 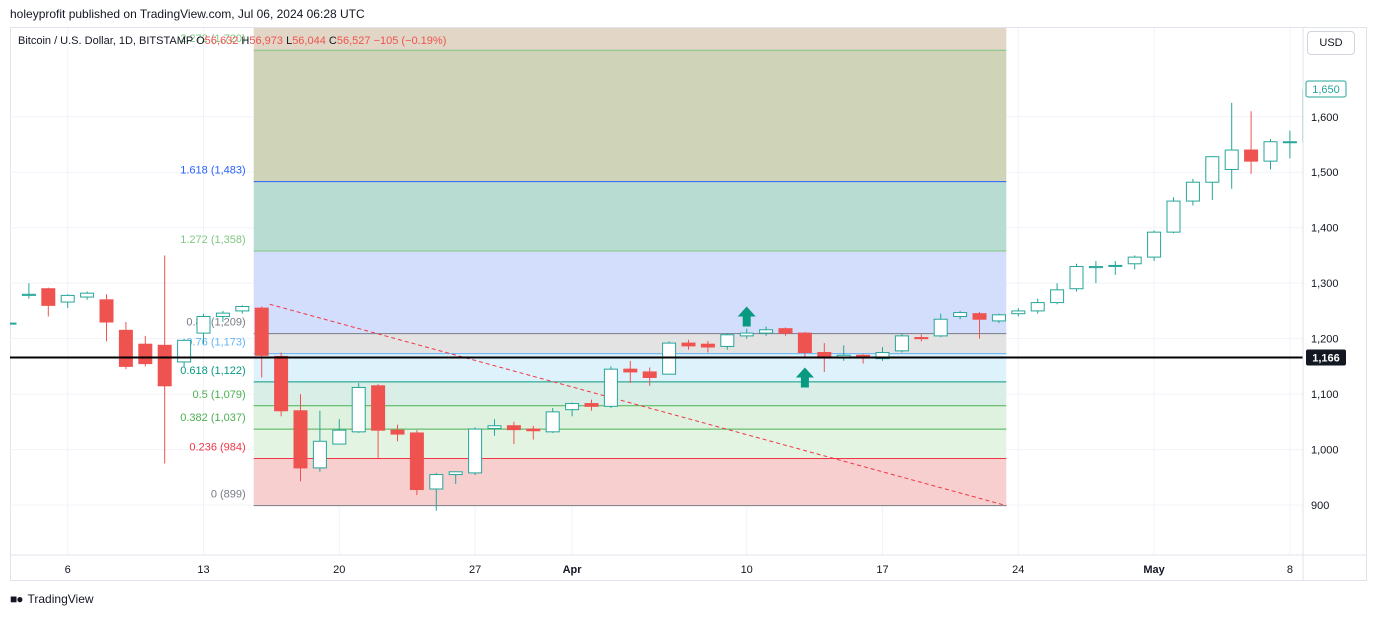 I want to click on horizontal-line-price-label: 1,166, so click(x=1326, y=359).